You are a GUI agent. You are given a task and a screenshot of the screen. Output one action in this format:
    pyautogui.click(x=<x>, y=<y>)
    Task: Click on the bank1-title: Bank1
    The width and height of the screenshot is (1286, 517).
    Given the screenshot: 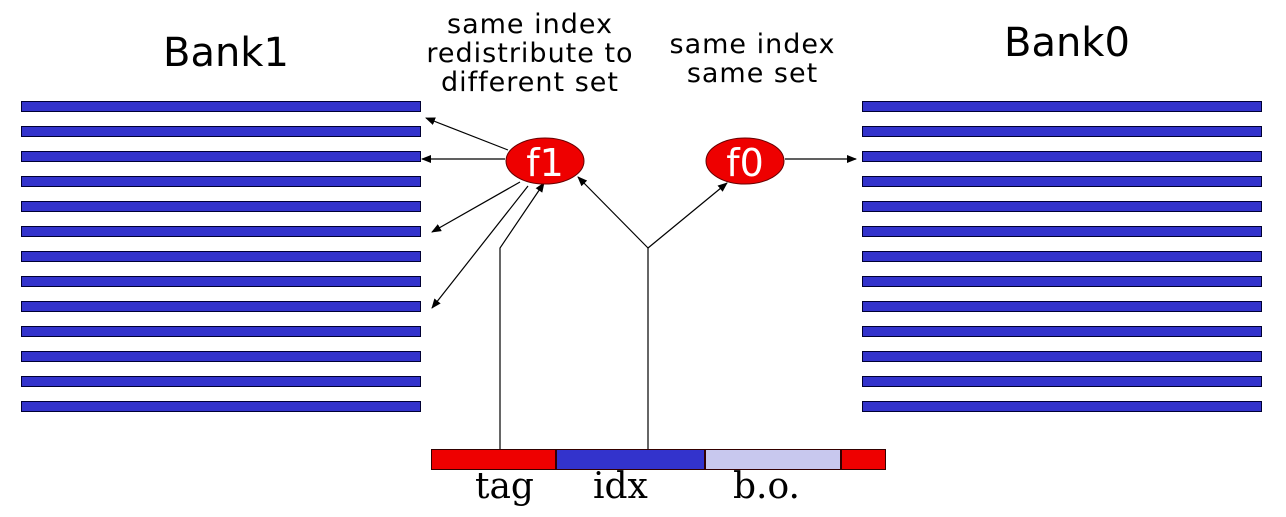 What is the action you would take?
    pyautogui.click(x=226, y=53)
    